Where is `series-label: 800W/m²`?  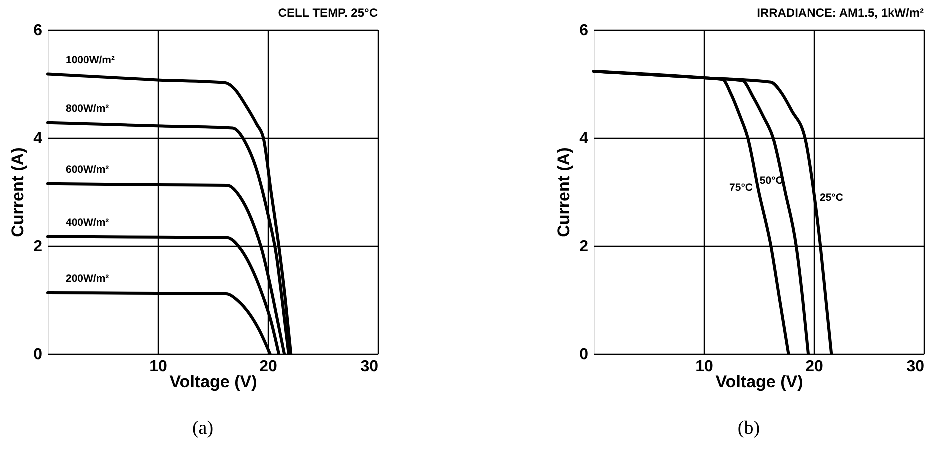 series-label: 800W/m² is located at coordinates (88, 108).